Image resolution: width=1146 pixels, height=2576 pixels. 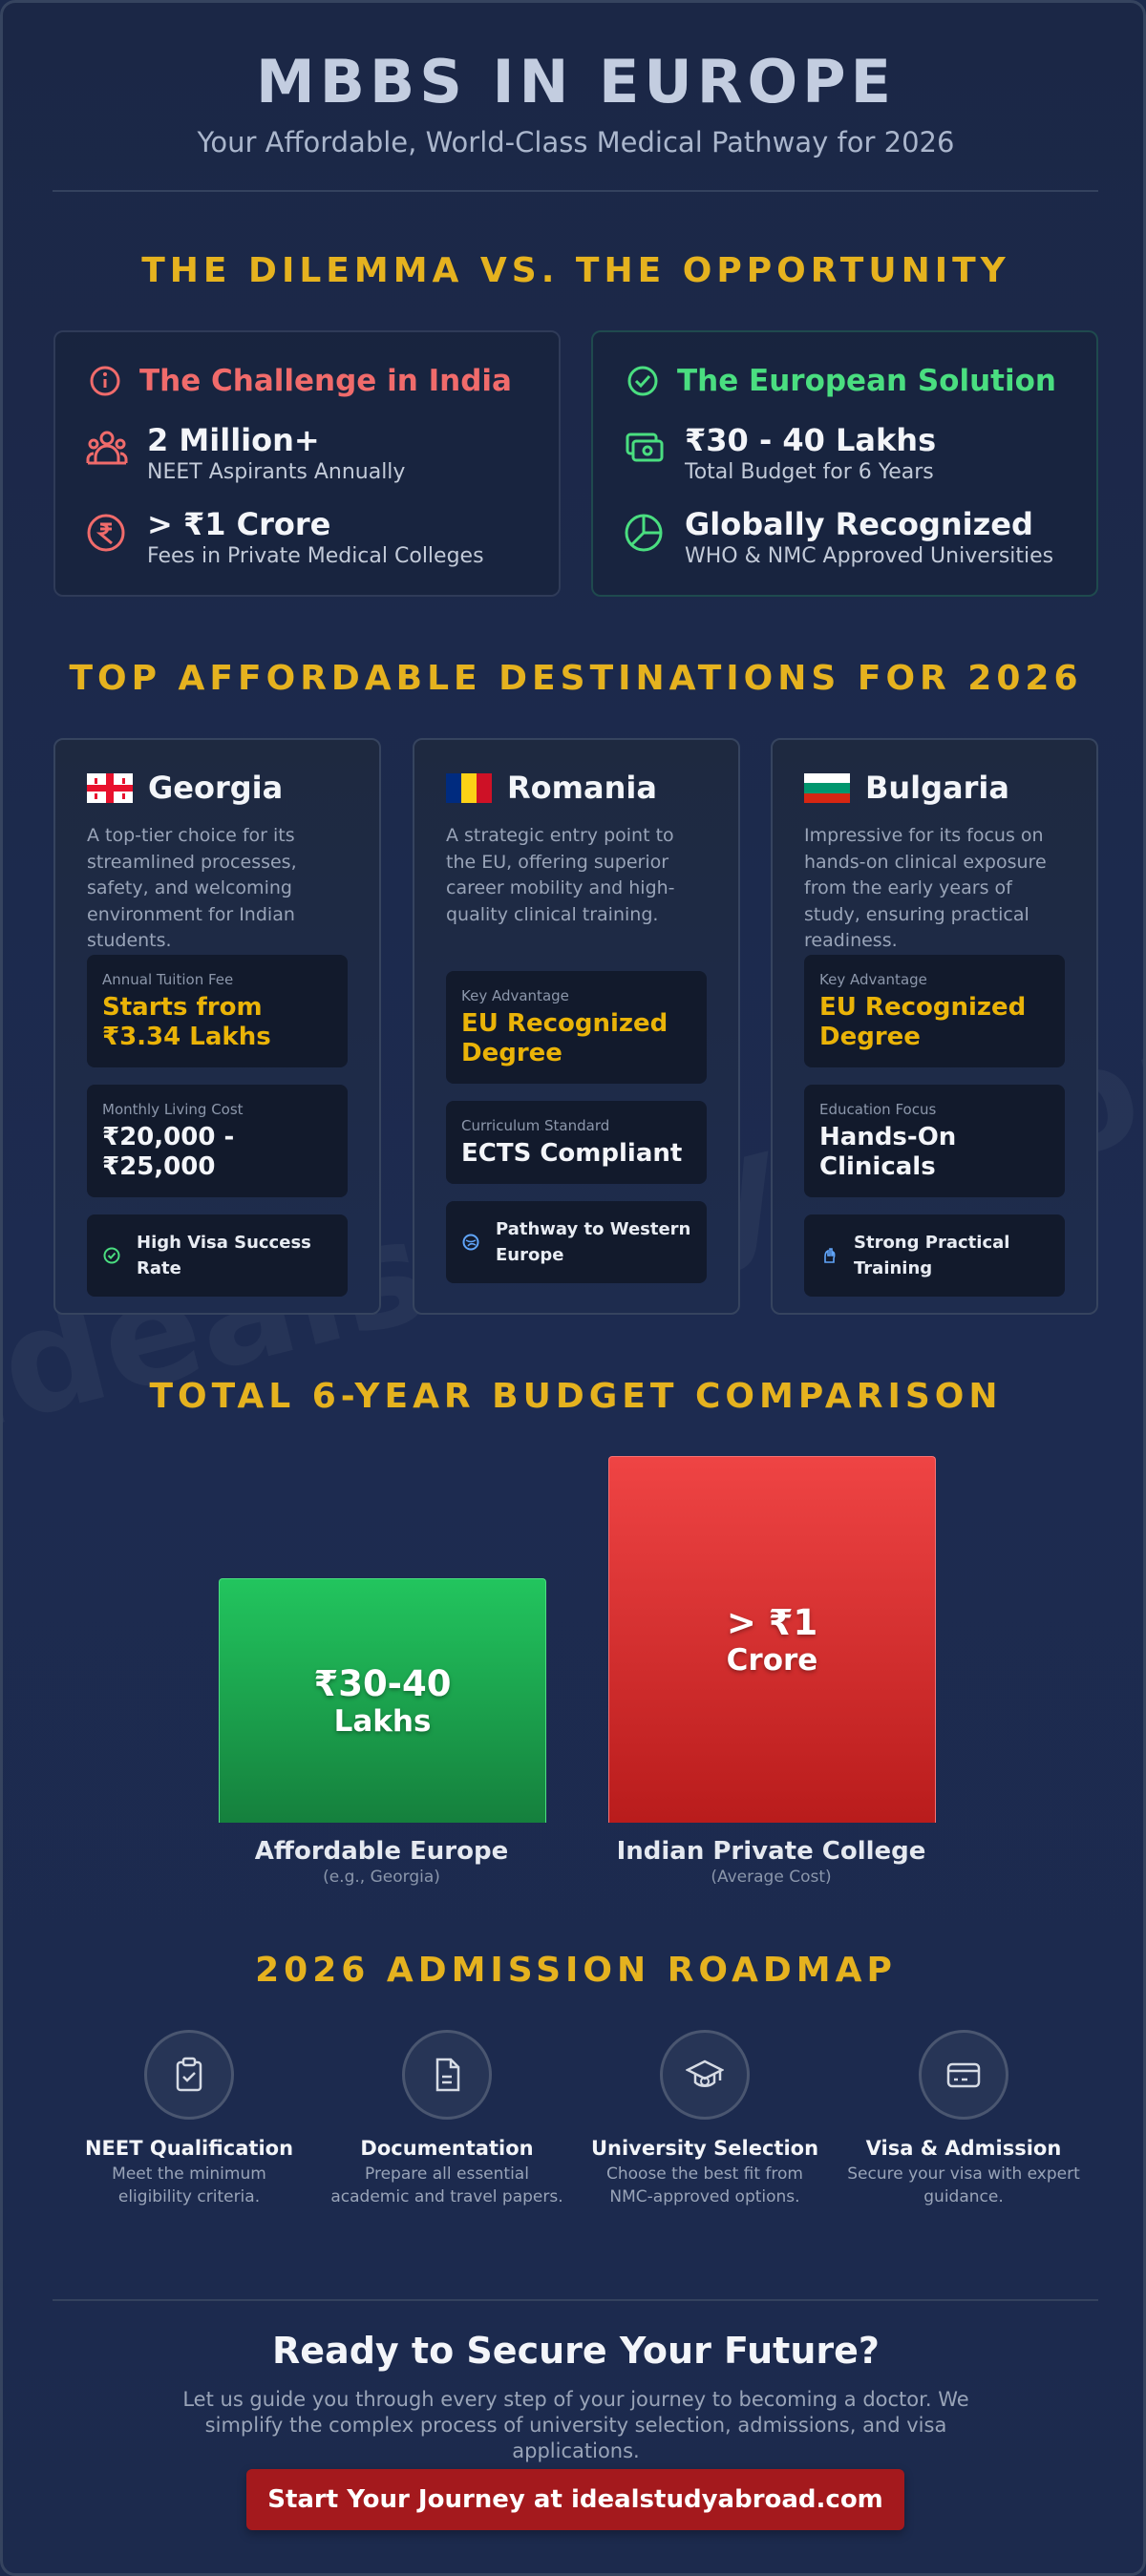 What do you see at coordinates (381, 1877) in the screenshot?
I see `bar-note: (e.g., Georgia)` at bounding box center [381, 1877].